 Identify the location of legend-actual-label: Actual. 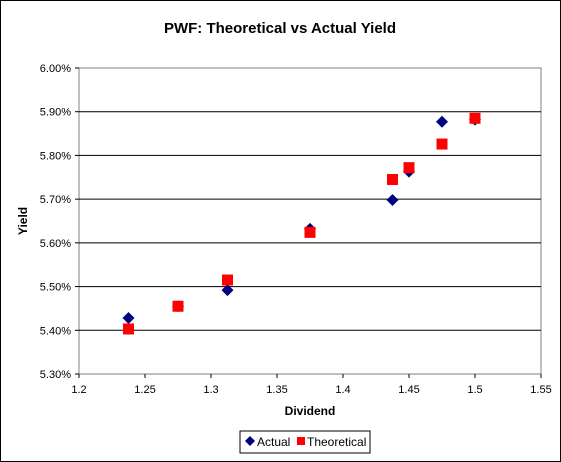
(273, 442).